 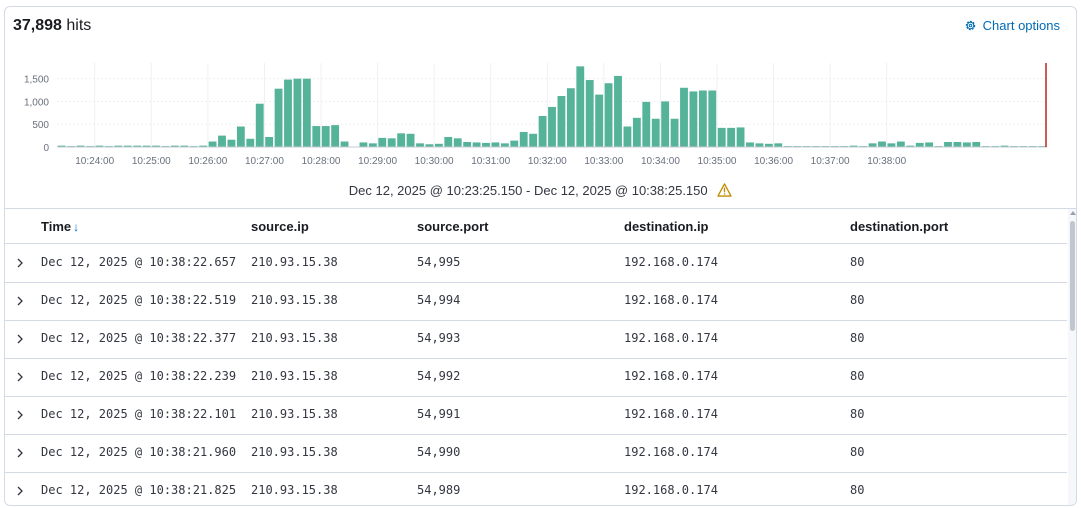 What do you see at coordinates (264, 161) in the screenshot?
I see `x-tick-label: 10:27:00` at bounding box center [264, 161].